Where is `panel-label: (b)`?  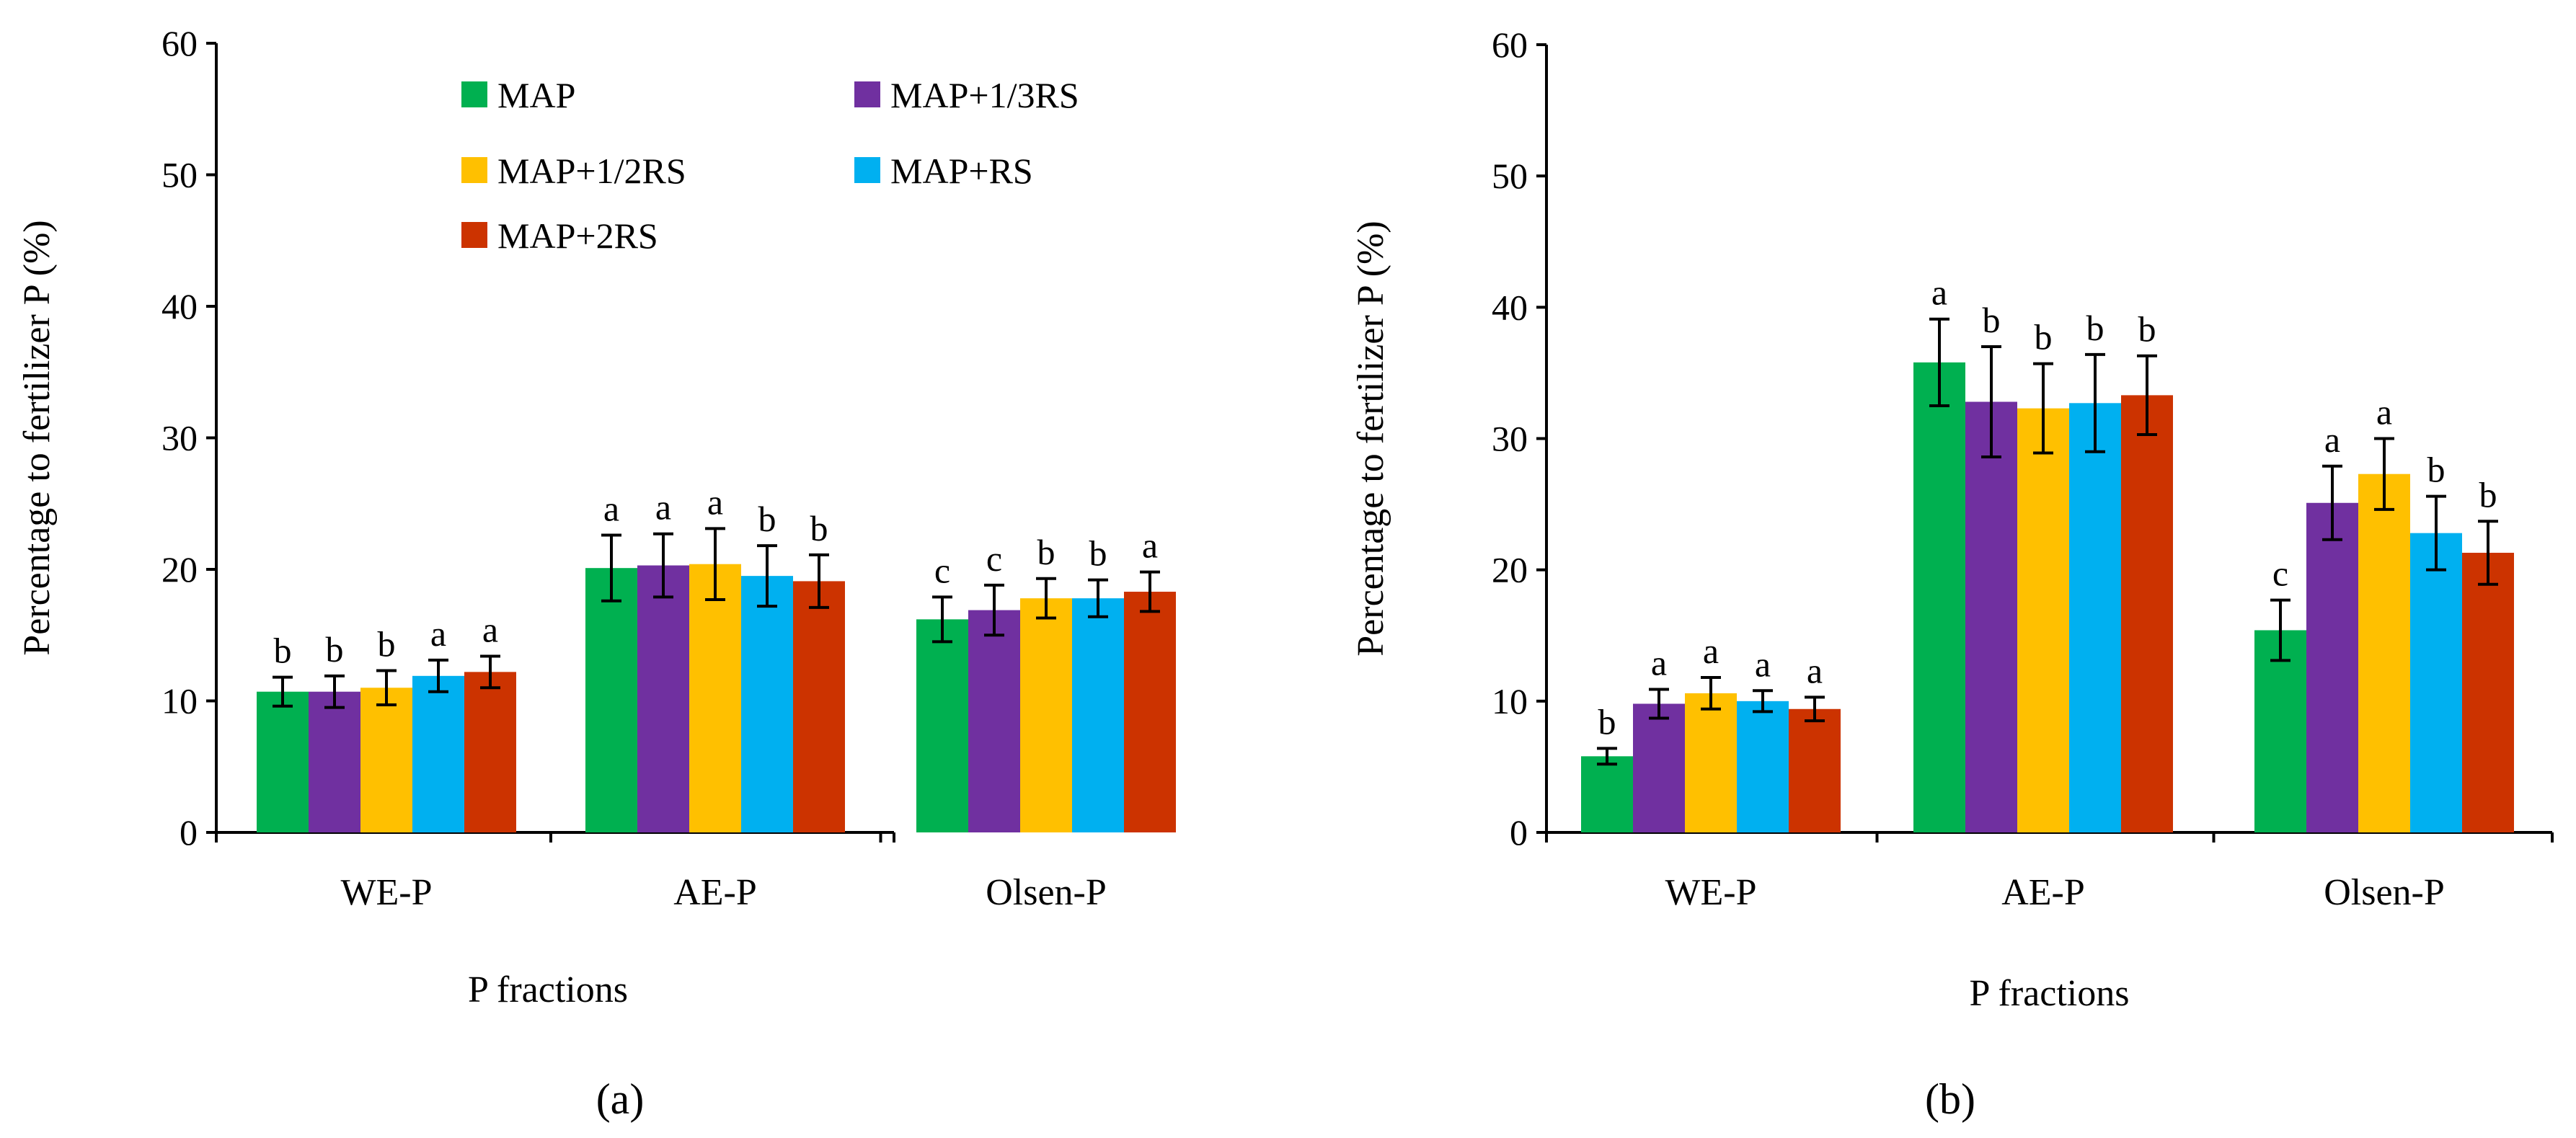 panel-label: (b) is located at coordinates (1950, 1099).